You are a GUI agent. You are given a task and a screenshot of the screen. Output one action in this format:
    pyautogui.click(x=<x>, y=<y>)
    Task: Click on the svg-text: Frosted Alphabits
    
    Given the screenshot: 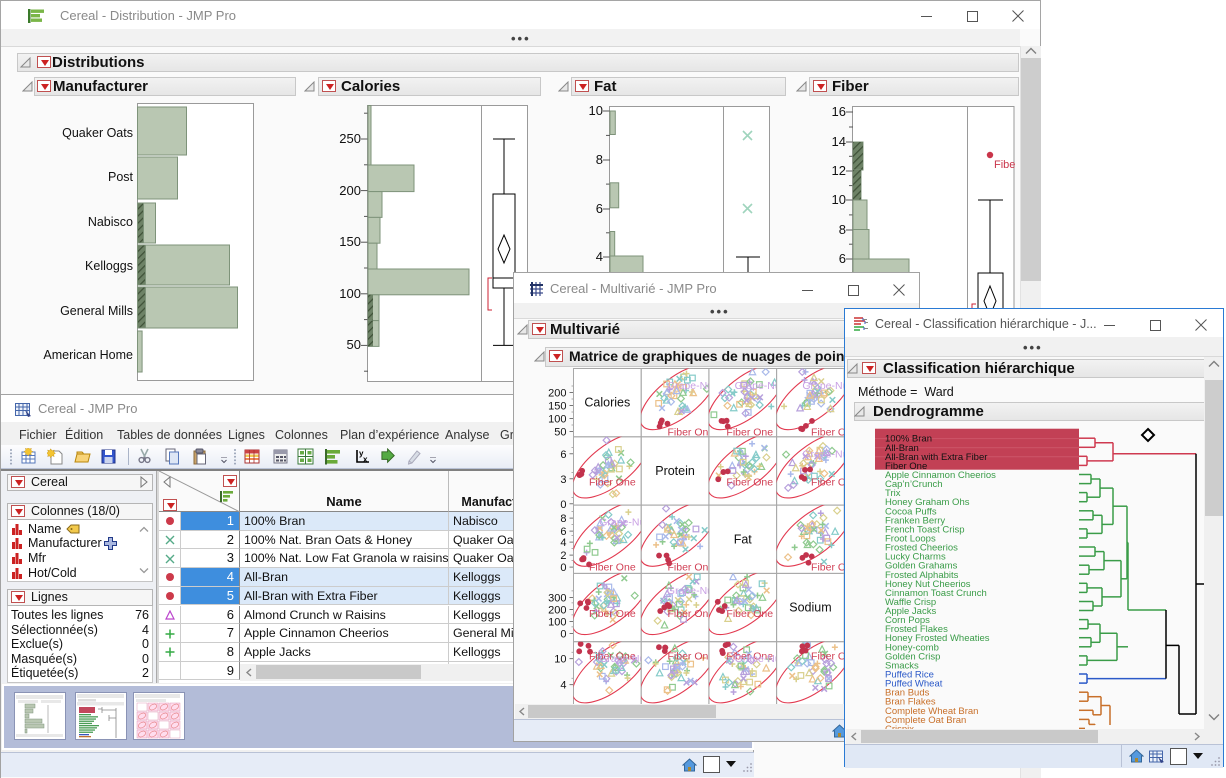 What is the action you would take?
    pyautogui.click(x=922, y=575)
    